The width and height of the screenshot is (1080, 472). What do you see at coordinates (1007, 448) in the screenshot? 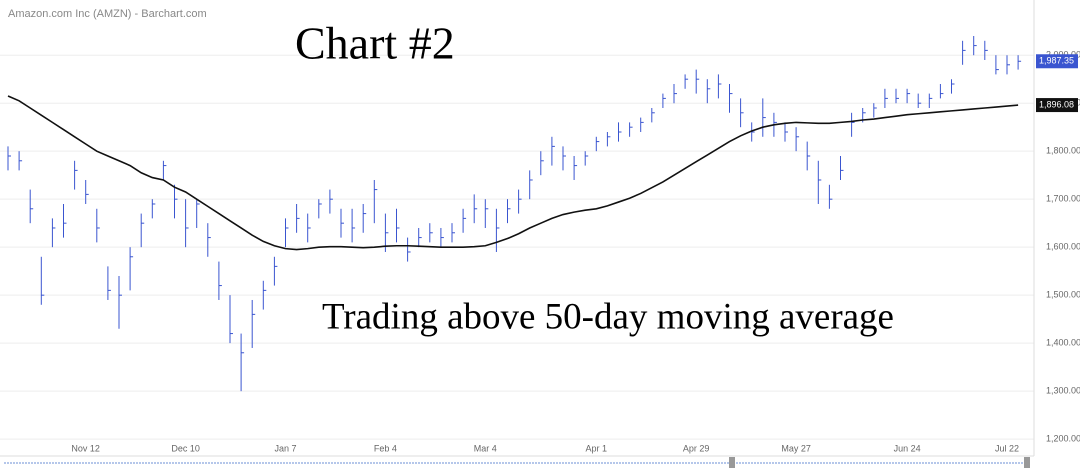
I see `x-tick-label: Jul 22` at bounding box center [1007, 448].